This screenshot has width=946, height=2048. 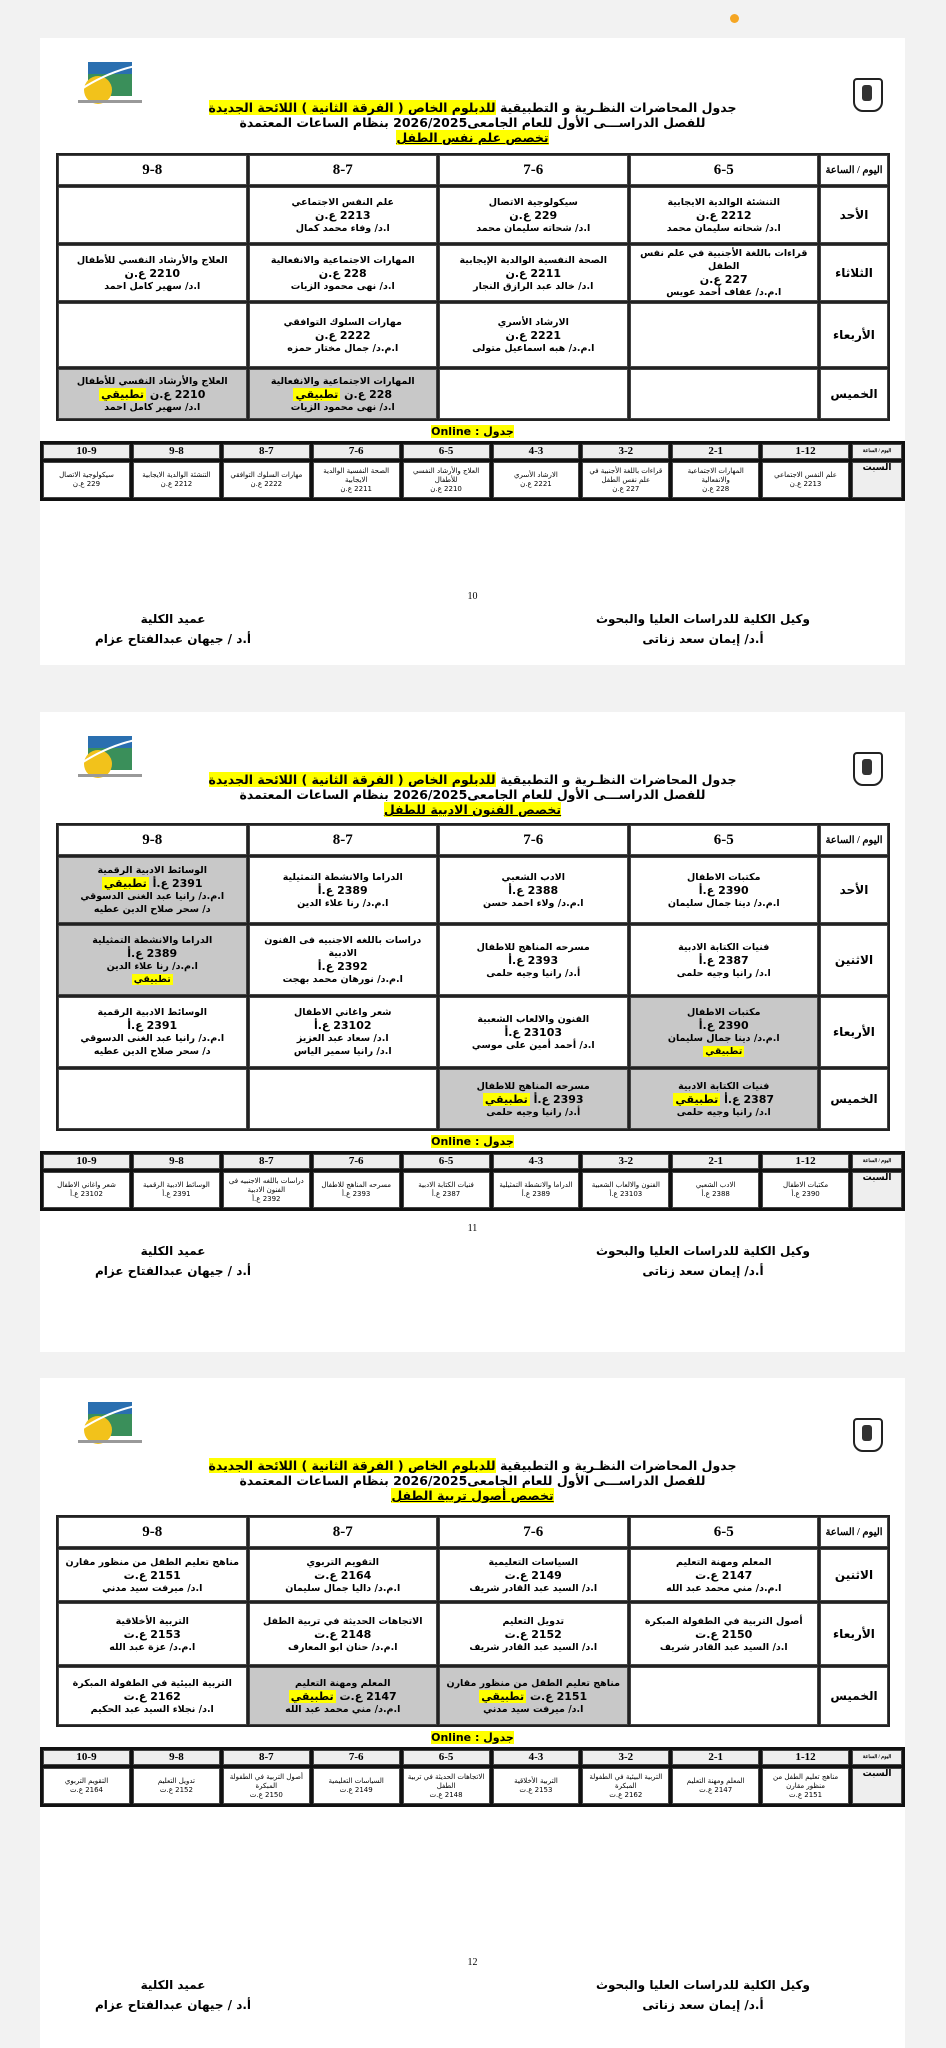 I want to click on course-code: 2213 ع.ن, so click(x=342, y=215).